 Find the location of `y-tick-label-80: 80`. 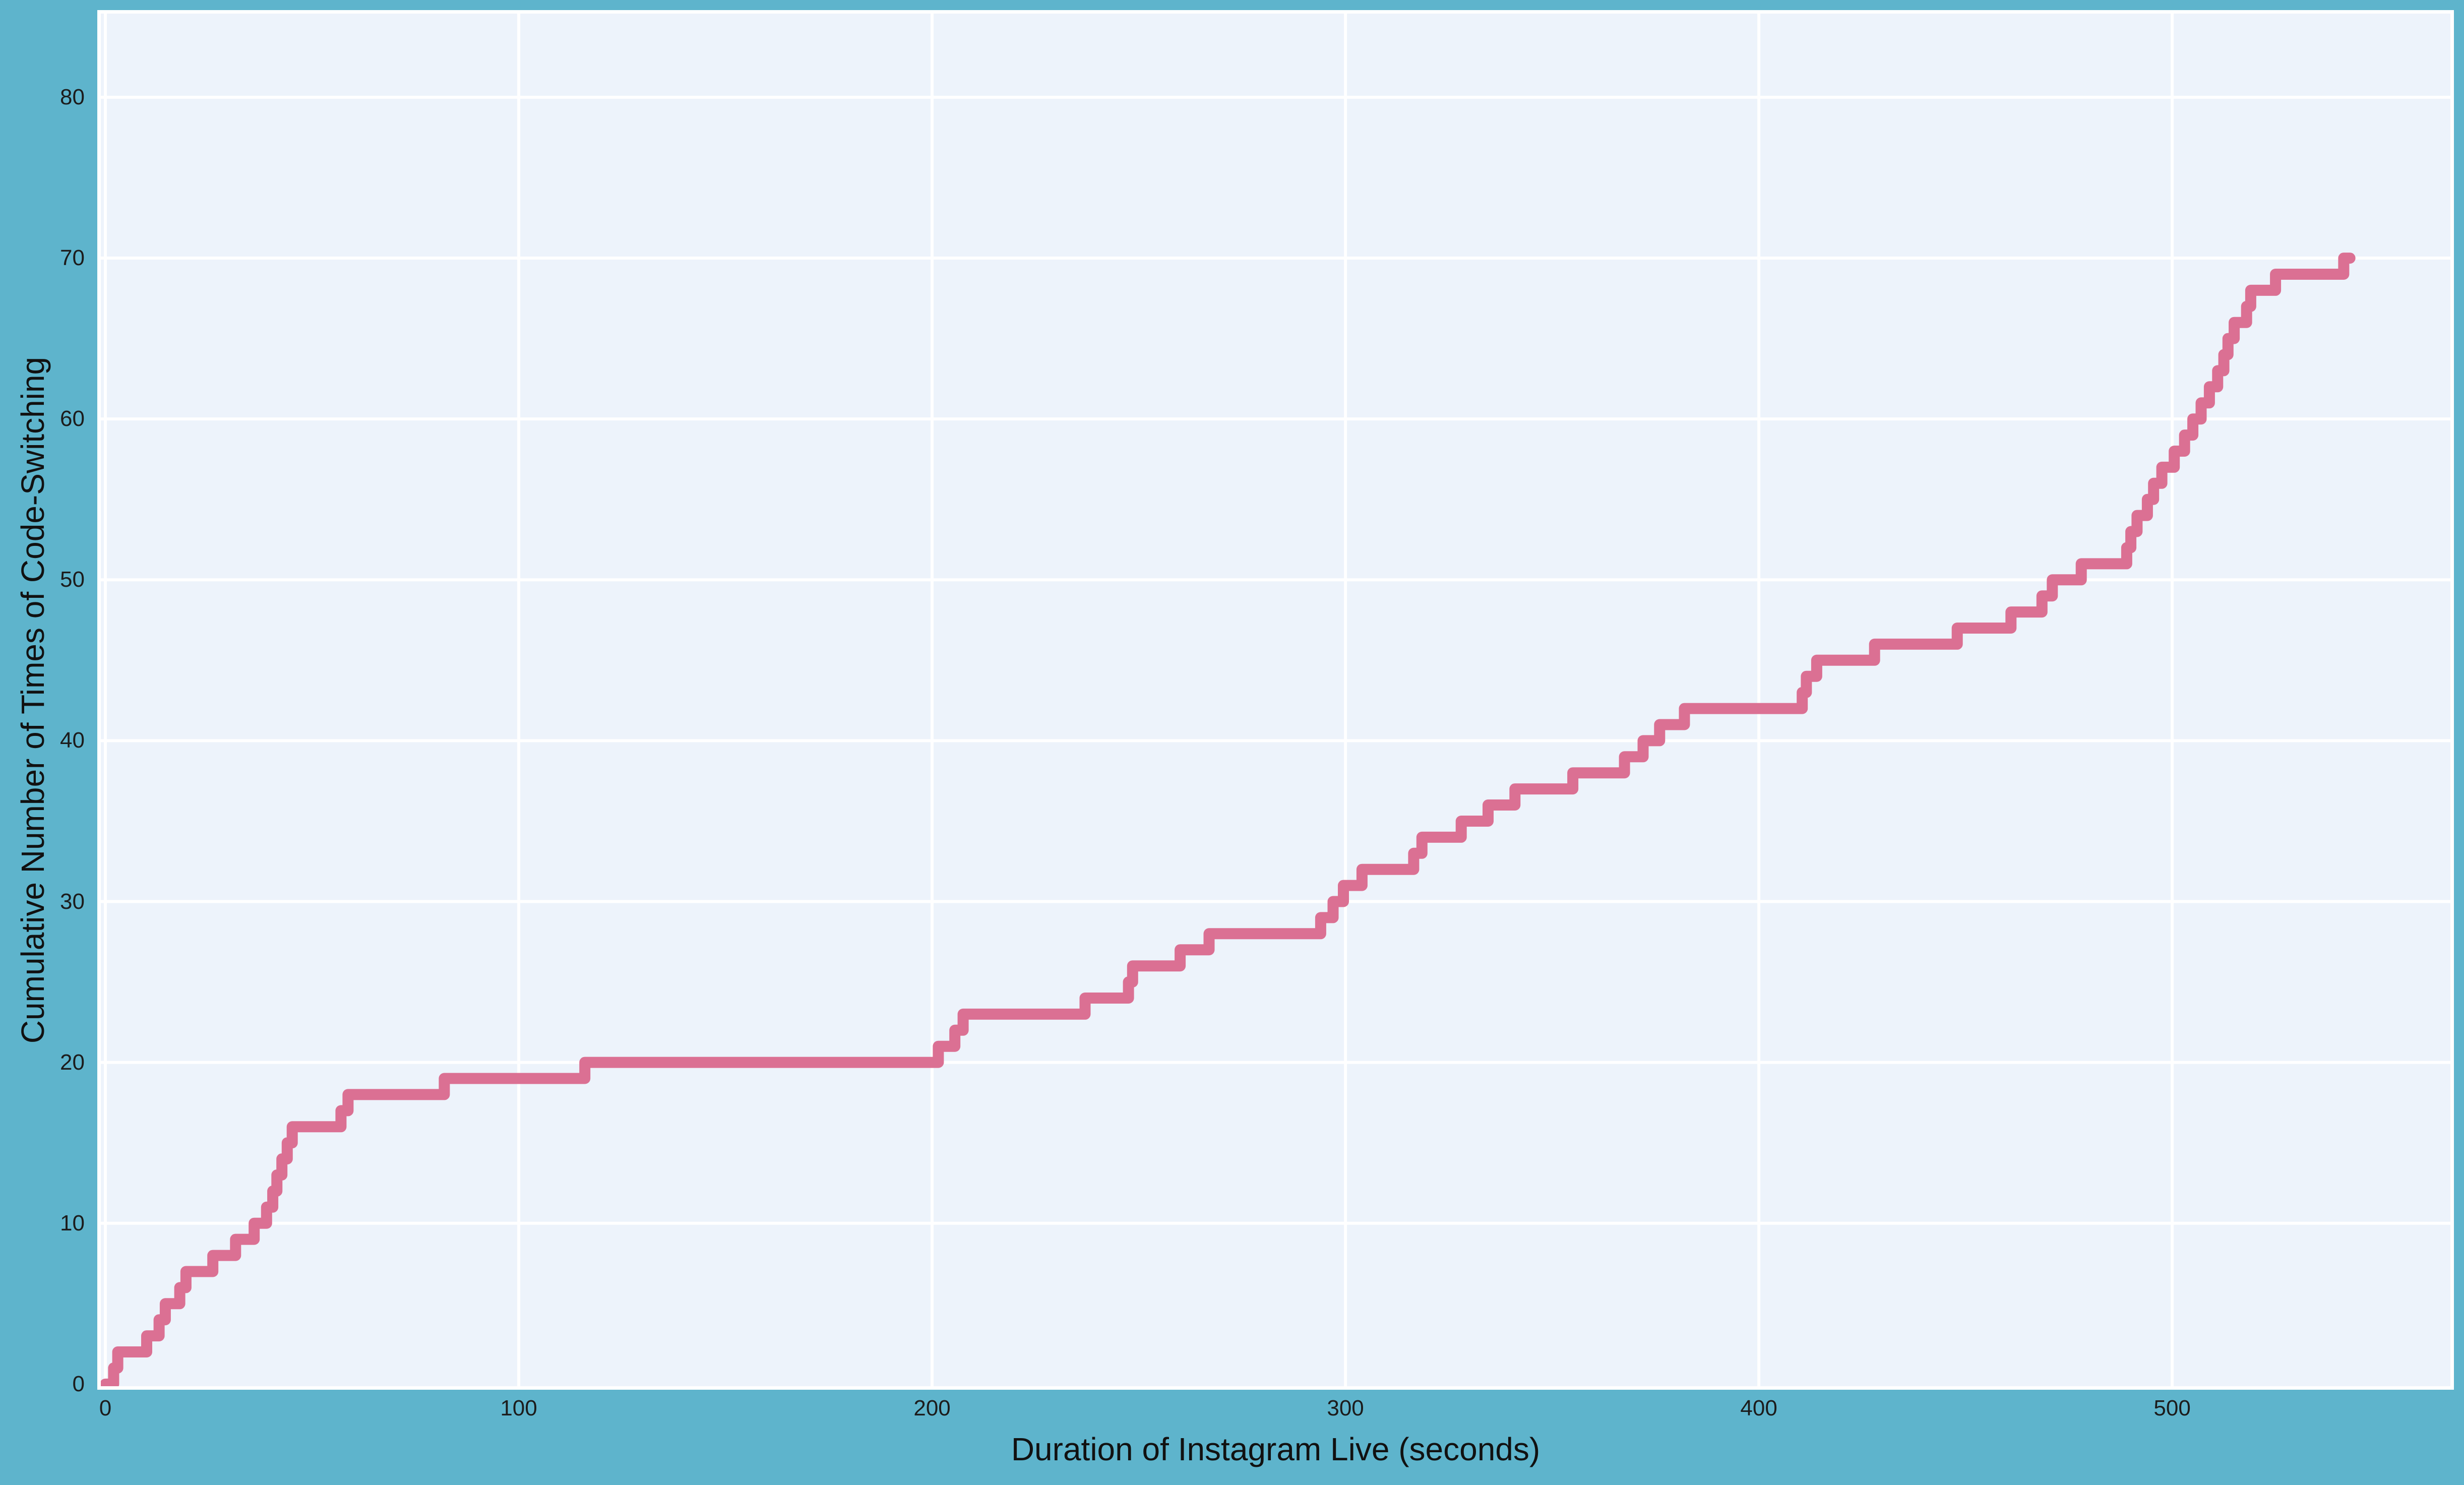

y-tick-label-80: 80 is located at coordinates (72, 96).